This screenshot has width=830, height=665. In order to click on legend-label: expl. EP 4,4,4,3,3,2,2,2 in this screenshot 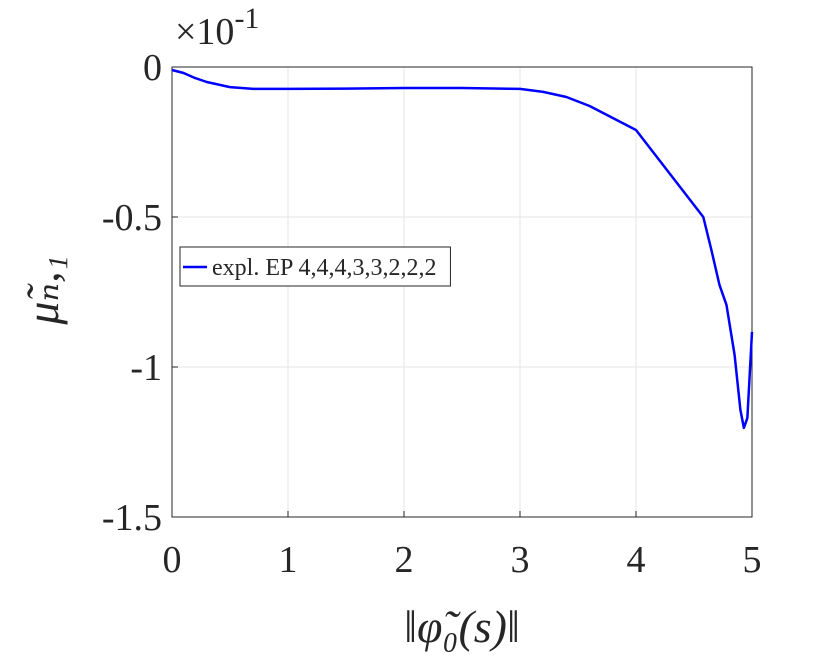, I will do `click(324, 268)`.